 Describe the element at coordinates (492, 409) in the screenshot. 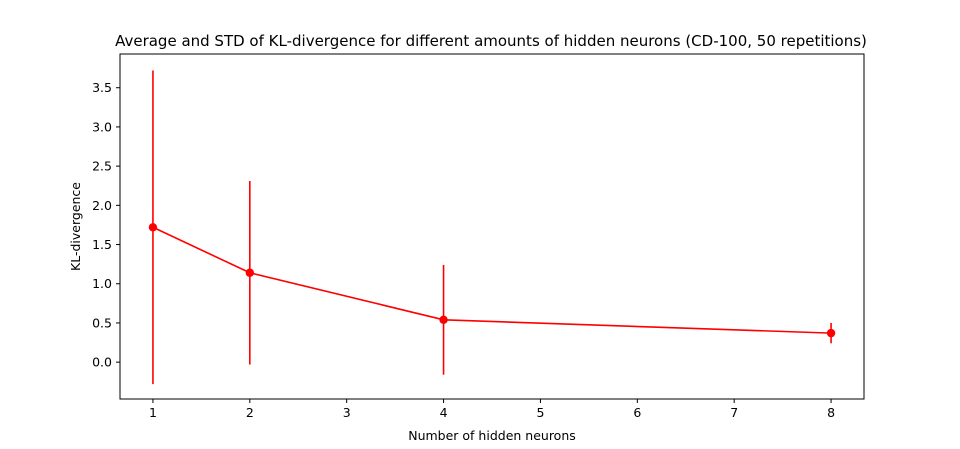

I see `x-axis: 1 2 3 4 5 6 7 8` at that location.